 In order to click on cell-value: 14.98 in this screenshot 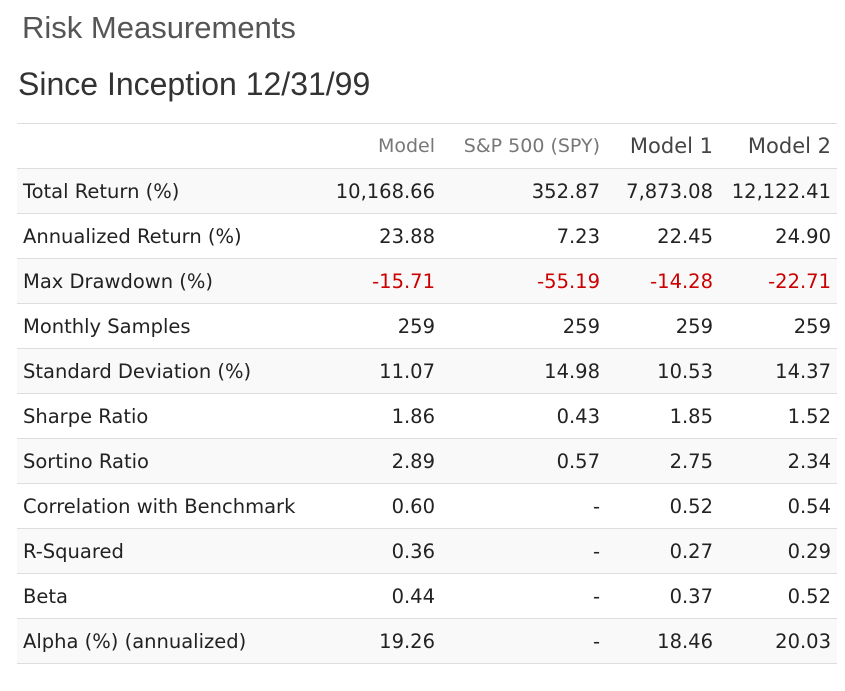, I will do `click(523, 371)`.